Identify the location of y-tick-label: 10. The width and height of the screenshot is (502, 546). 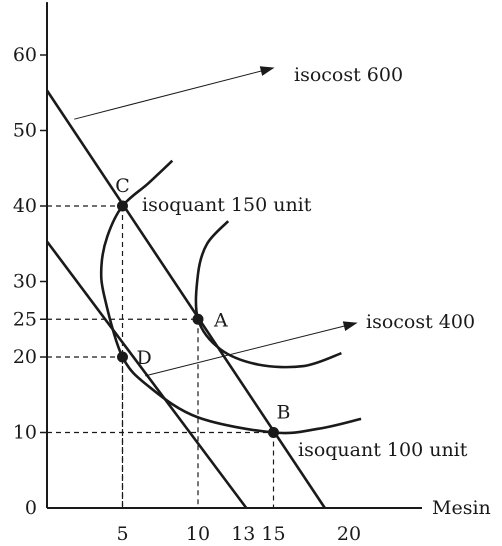
(25, 433).